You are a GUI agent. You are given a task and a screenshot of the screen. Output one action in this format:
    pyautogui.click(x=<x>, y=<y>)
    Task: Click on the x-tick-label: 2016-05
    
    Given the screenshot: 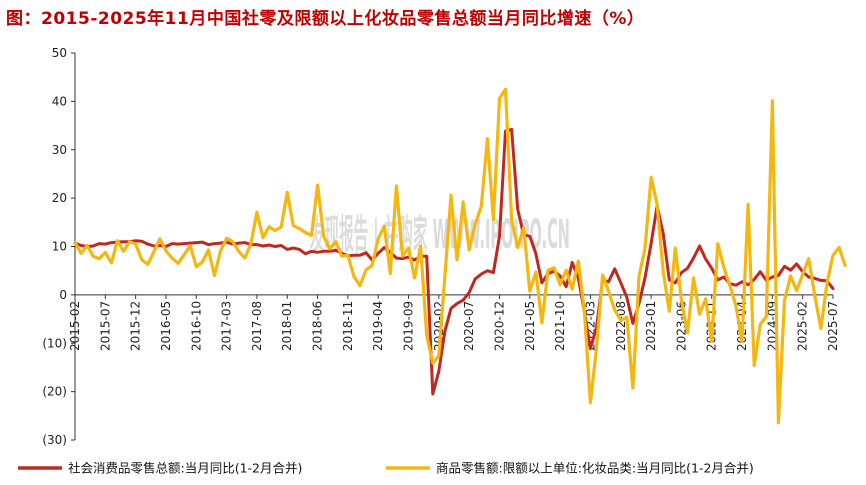 What is the action you would take?
    pyautogui.click(x=166, y=326)
    